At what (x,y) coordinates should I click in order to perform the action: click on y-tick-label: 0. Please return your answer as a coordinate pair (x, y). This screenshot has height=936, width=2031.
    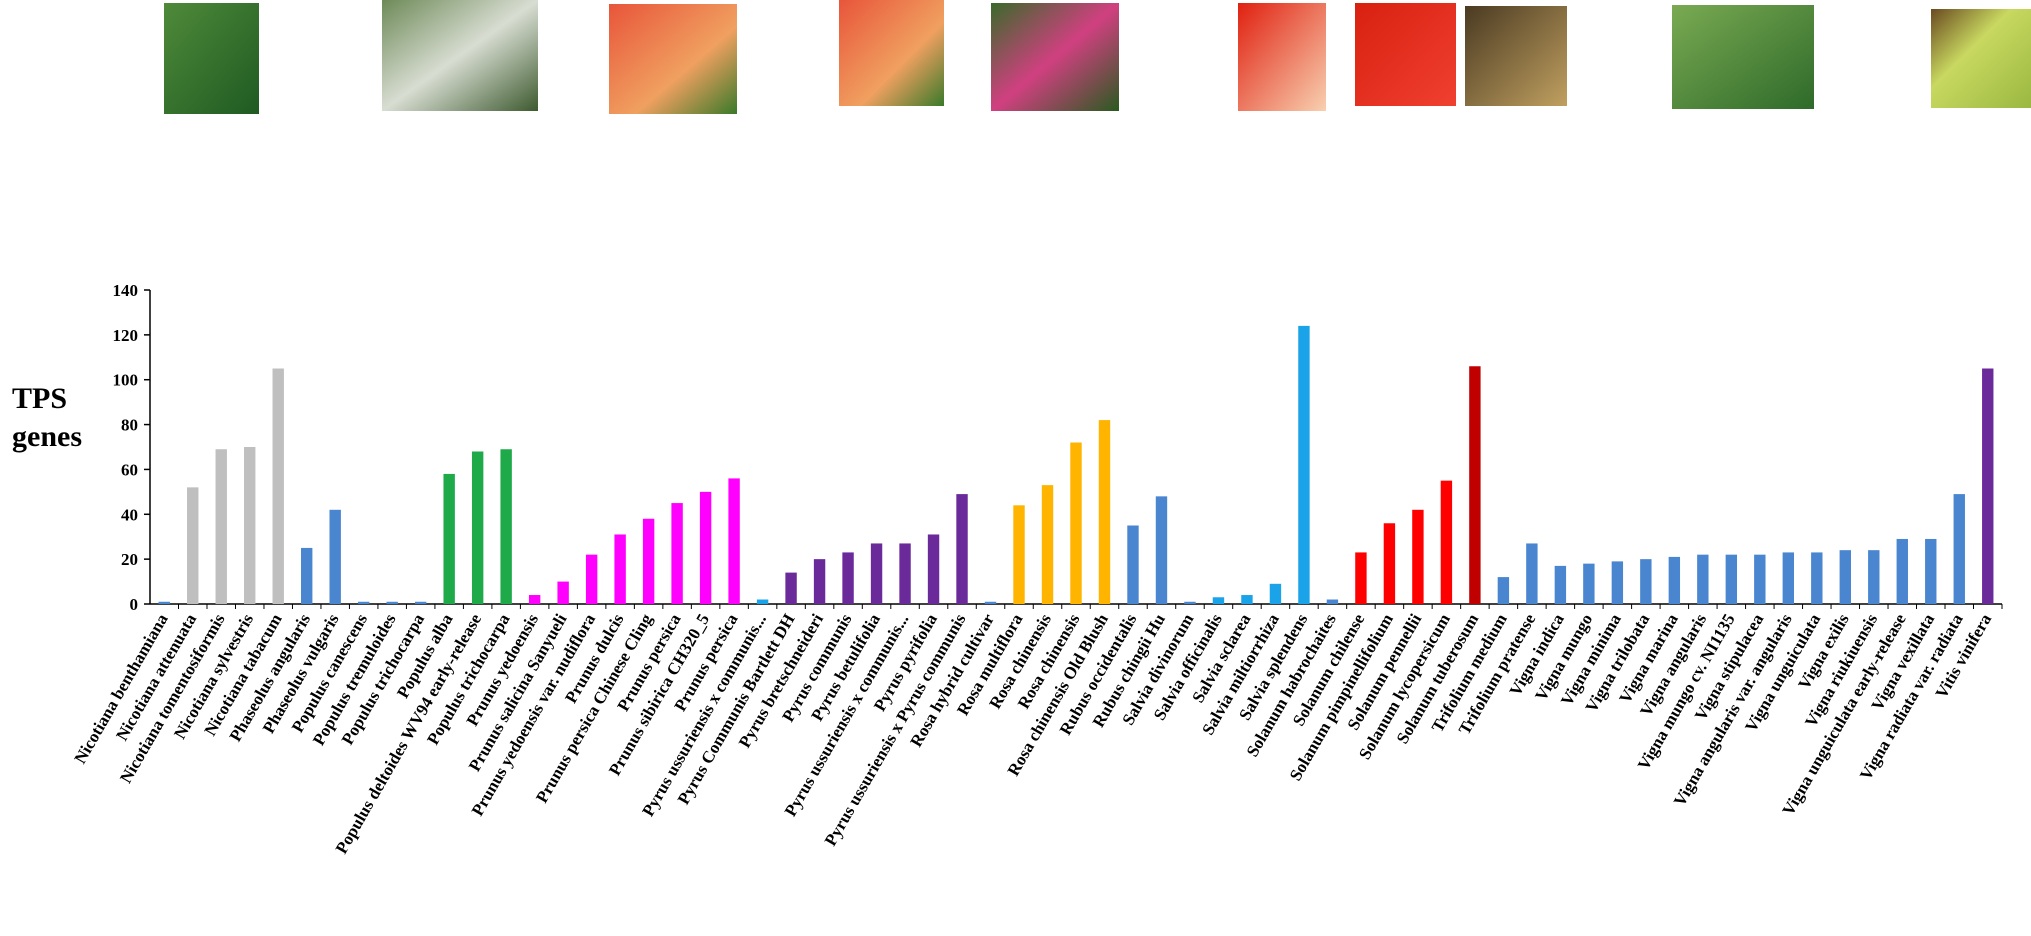
    Looking at the image, I should click on (134, 604).